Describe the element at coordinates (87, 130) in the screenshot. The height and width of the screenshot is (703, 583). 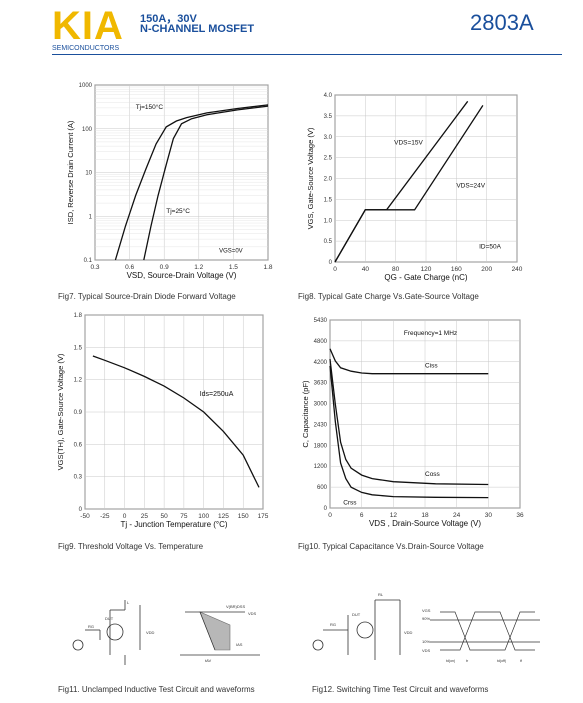
I see `fig7-ytick-label: 100` at that location.